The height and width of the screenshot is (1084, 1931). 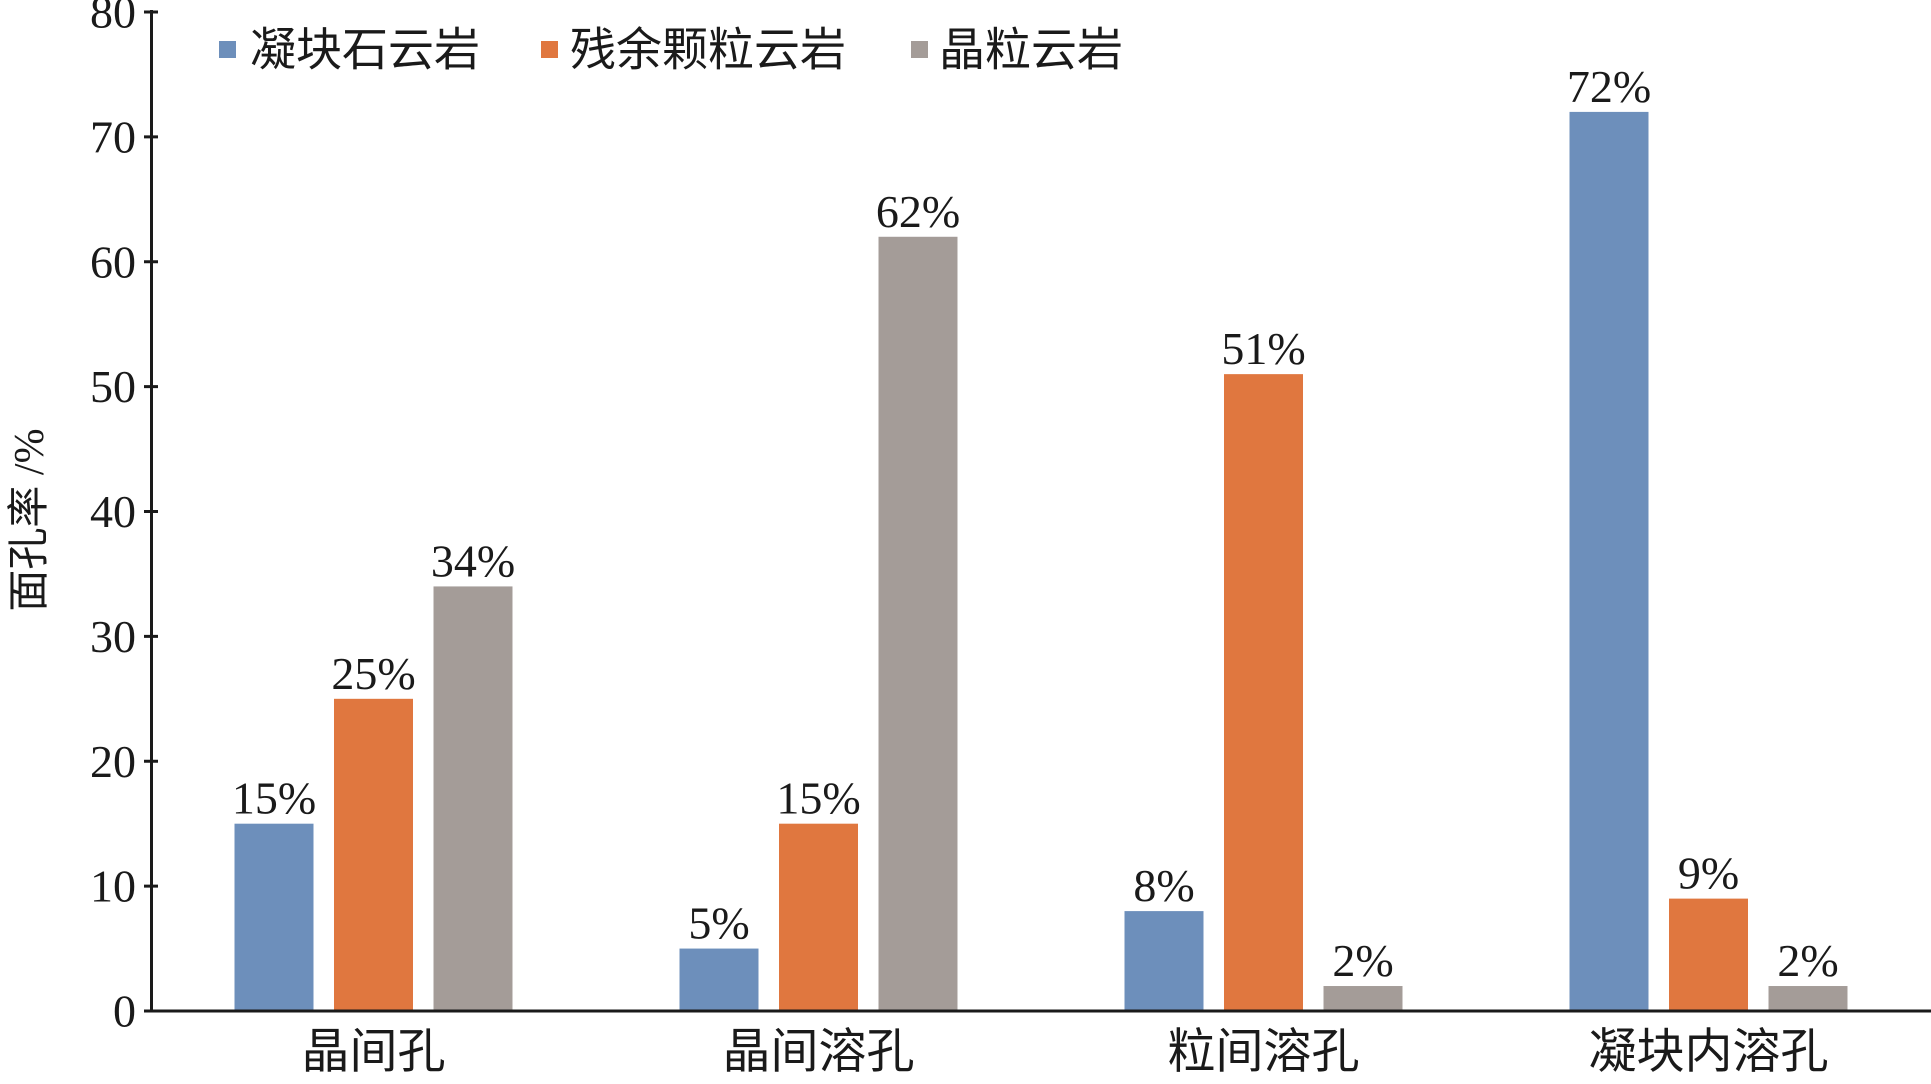 I want to click on y-axis-ticks: 0 10 20 30 40 50 60 70 80, so click(x=124, y=518).